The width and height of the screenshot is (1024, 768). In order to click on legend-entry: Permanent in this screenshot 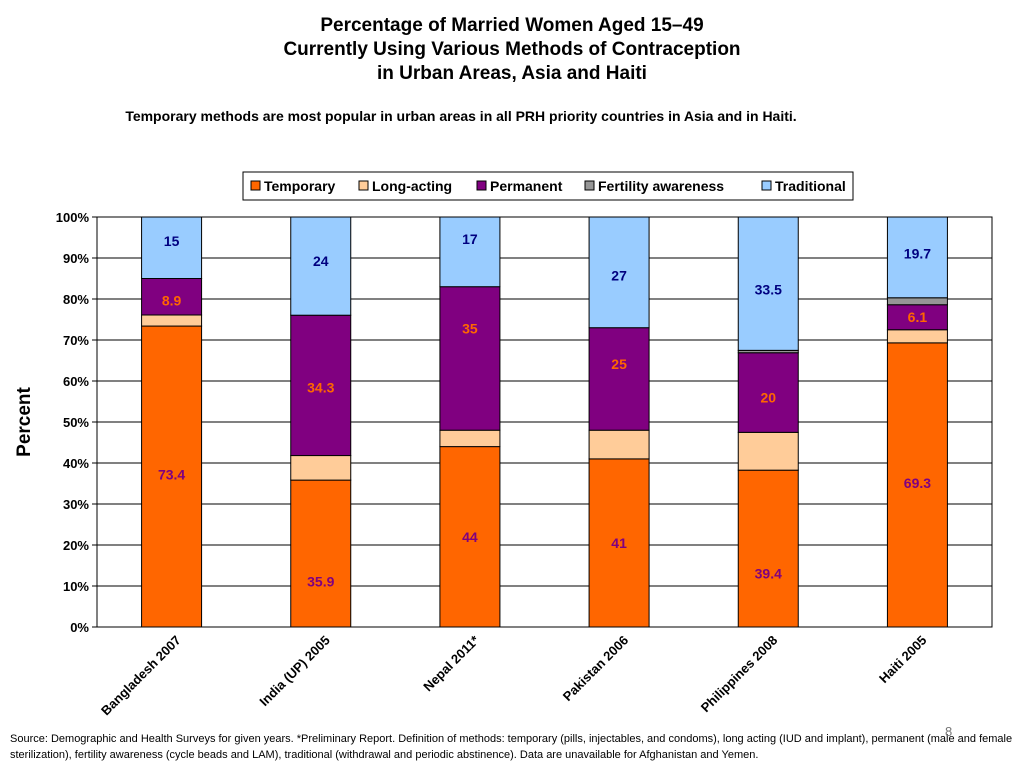, I will do `click(526, 186)`.